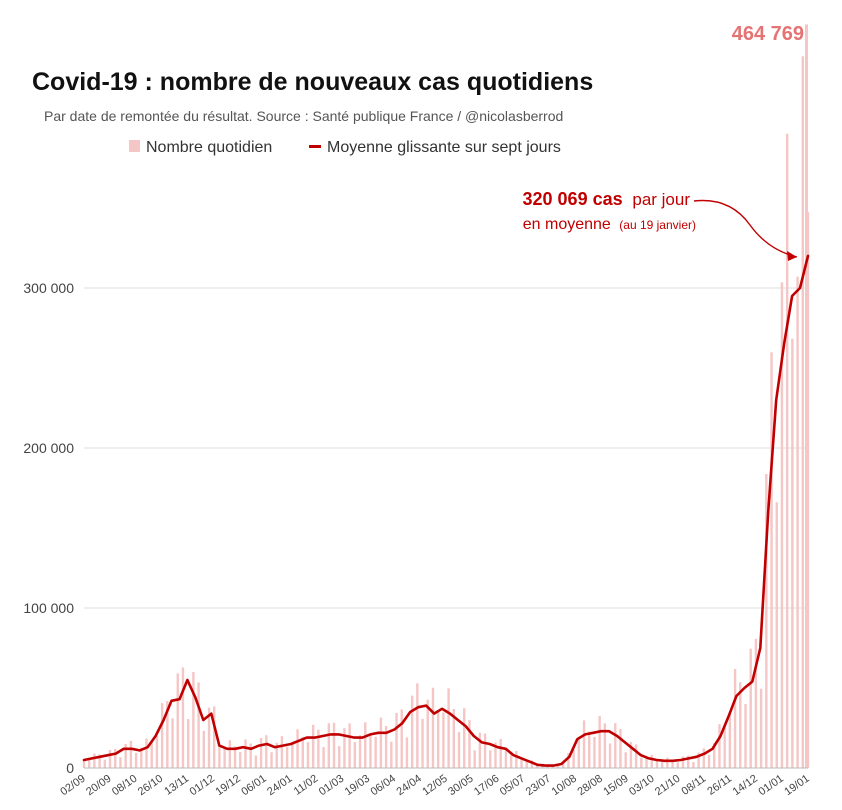 This screenshot has width=842, height=810. Describe the element at coordinates (573, 199) in the screenshot. I see `annotation-bold: 320 069 cas` at that location.